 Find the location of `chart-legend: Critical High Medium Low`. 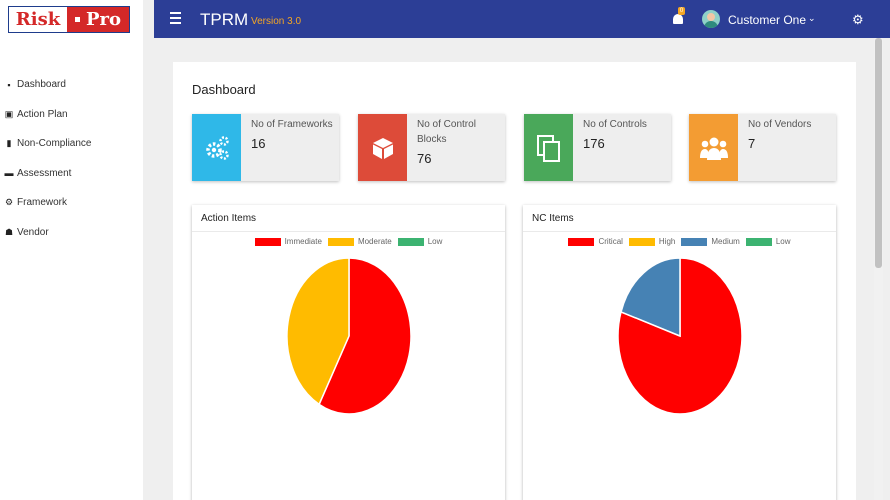

chart-legend: Critical High Medium Low is located at coordinates (679, 241).